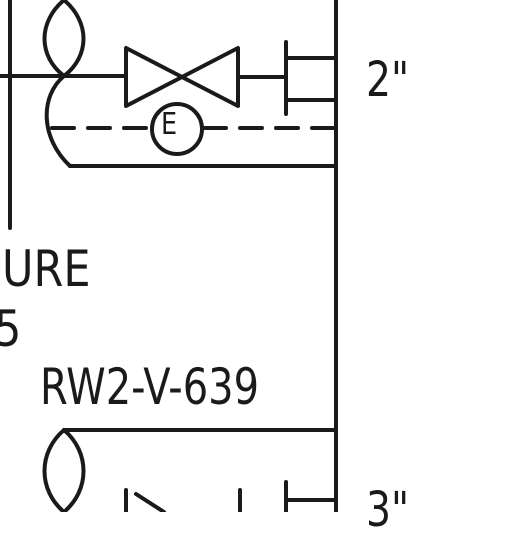 This screenshot has height=538, width=512. I want to click on partial-label-5: 5, so click(10, 329).